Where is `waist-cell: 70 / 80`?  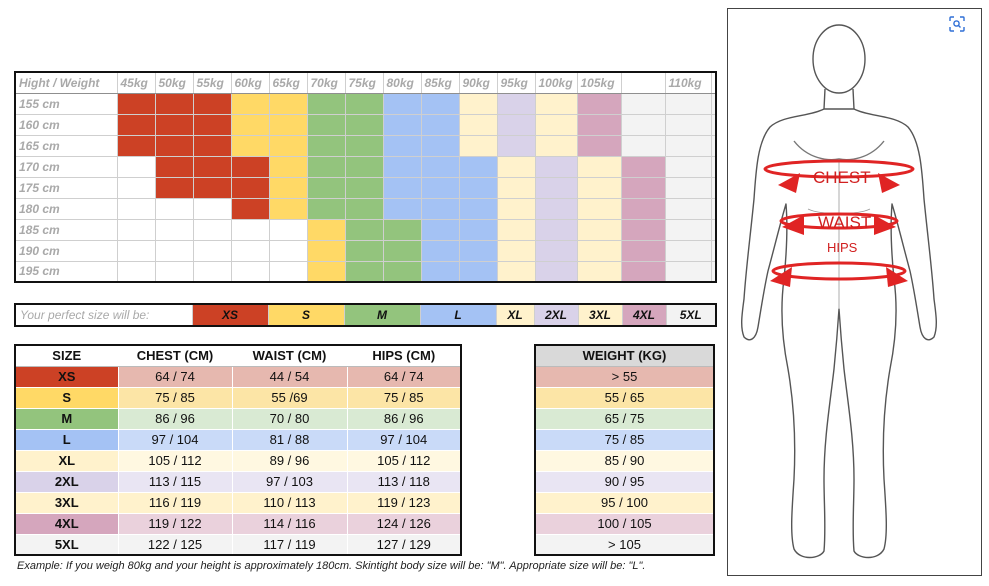 waist-cell: 70 / 80 is located at coordinates (289, 418).